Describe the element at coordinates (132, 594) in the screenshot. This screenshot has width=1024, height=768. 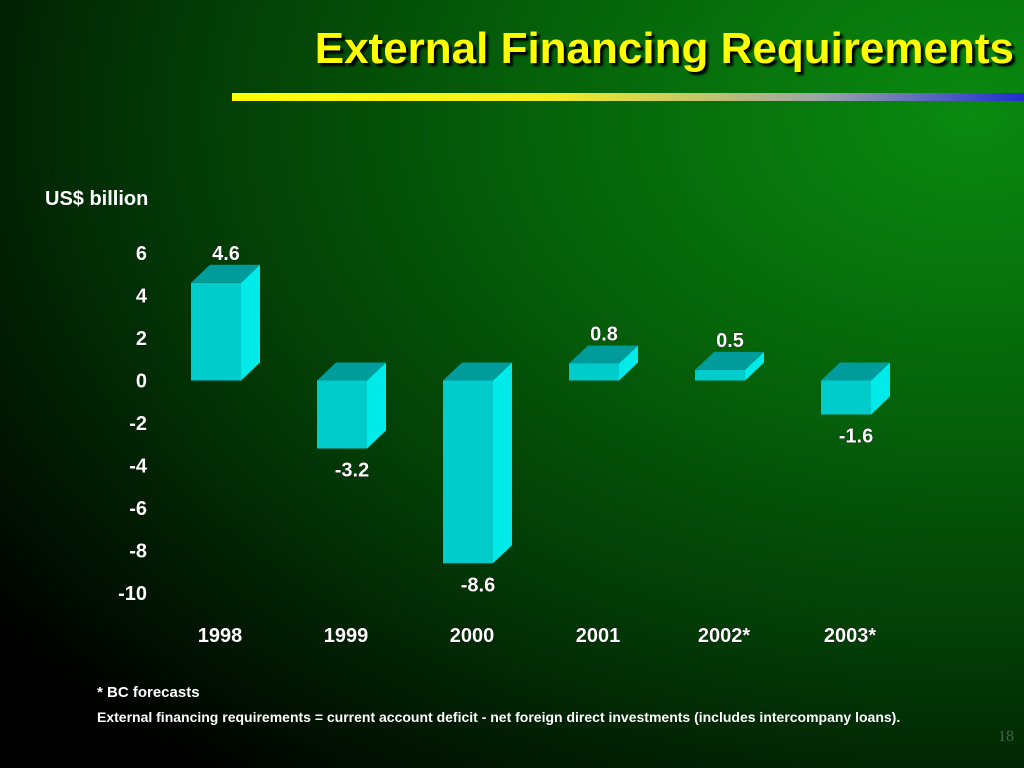
I see `y-tick-label: -10` at that location.